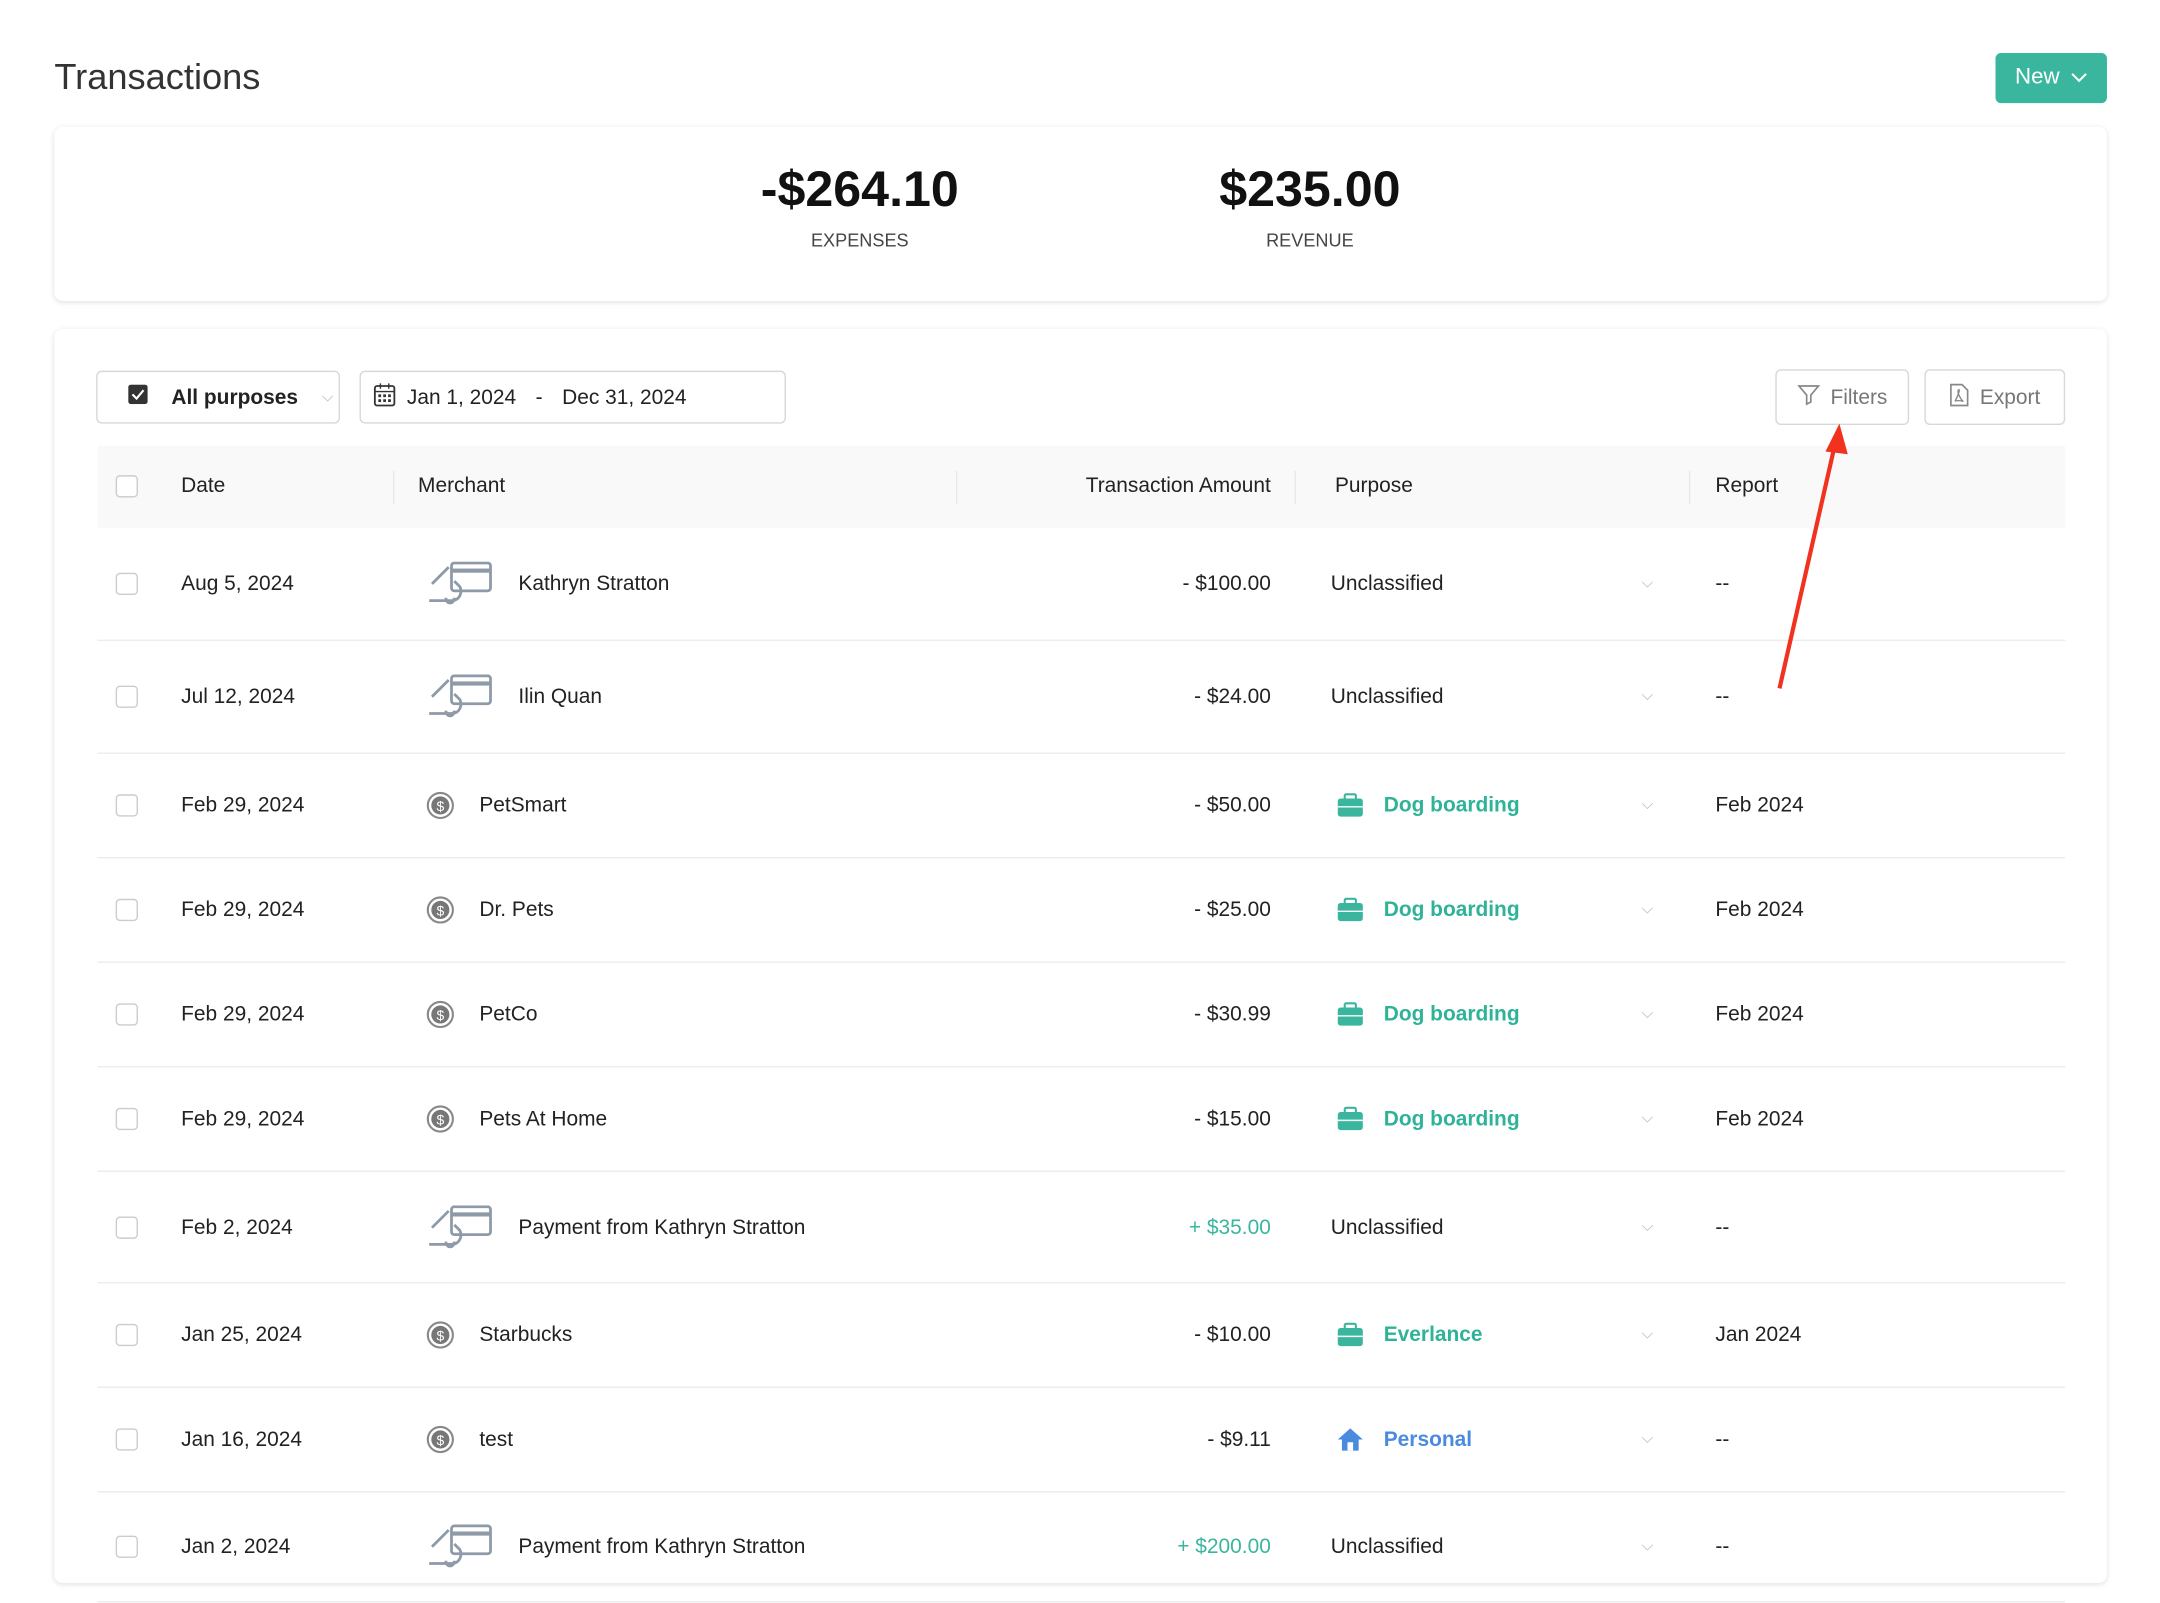  I want to click on column-date: Date, so click(203, 485).